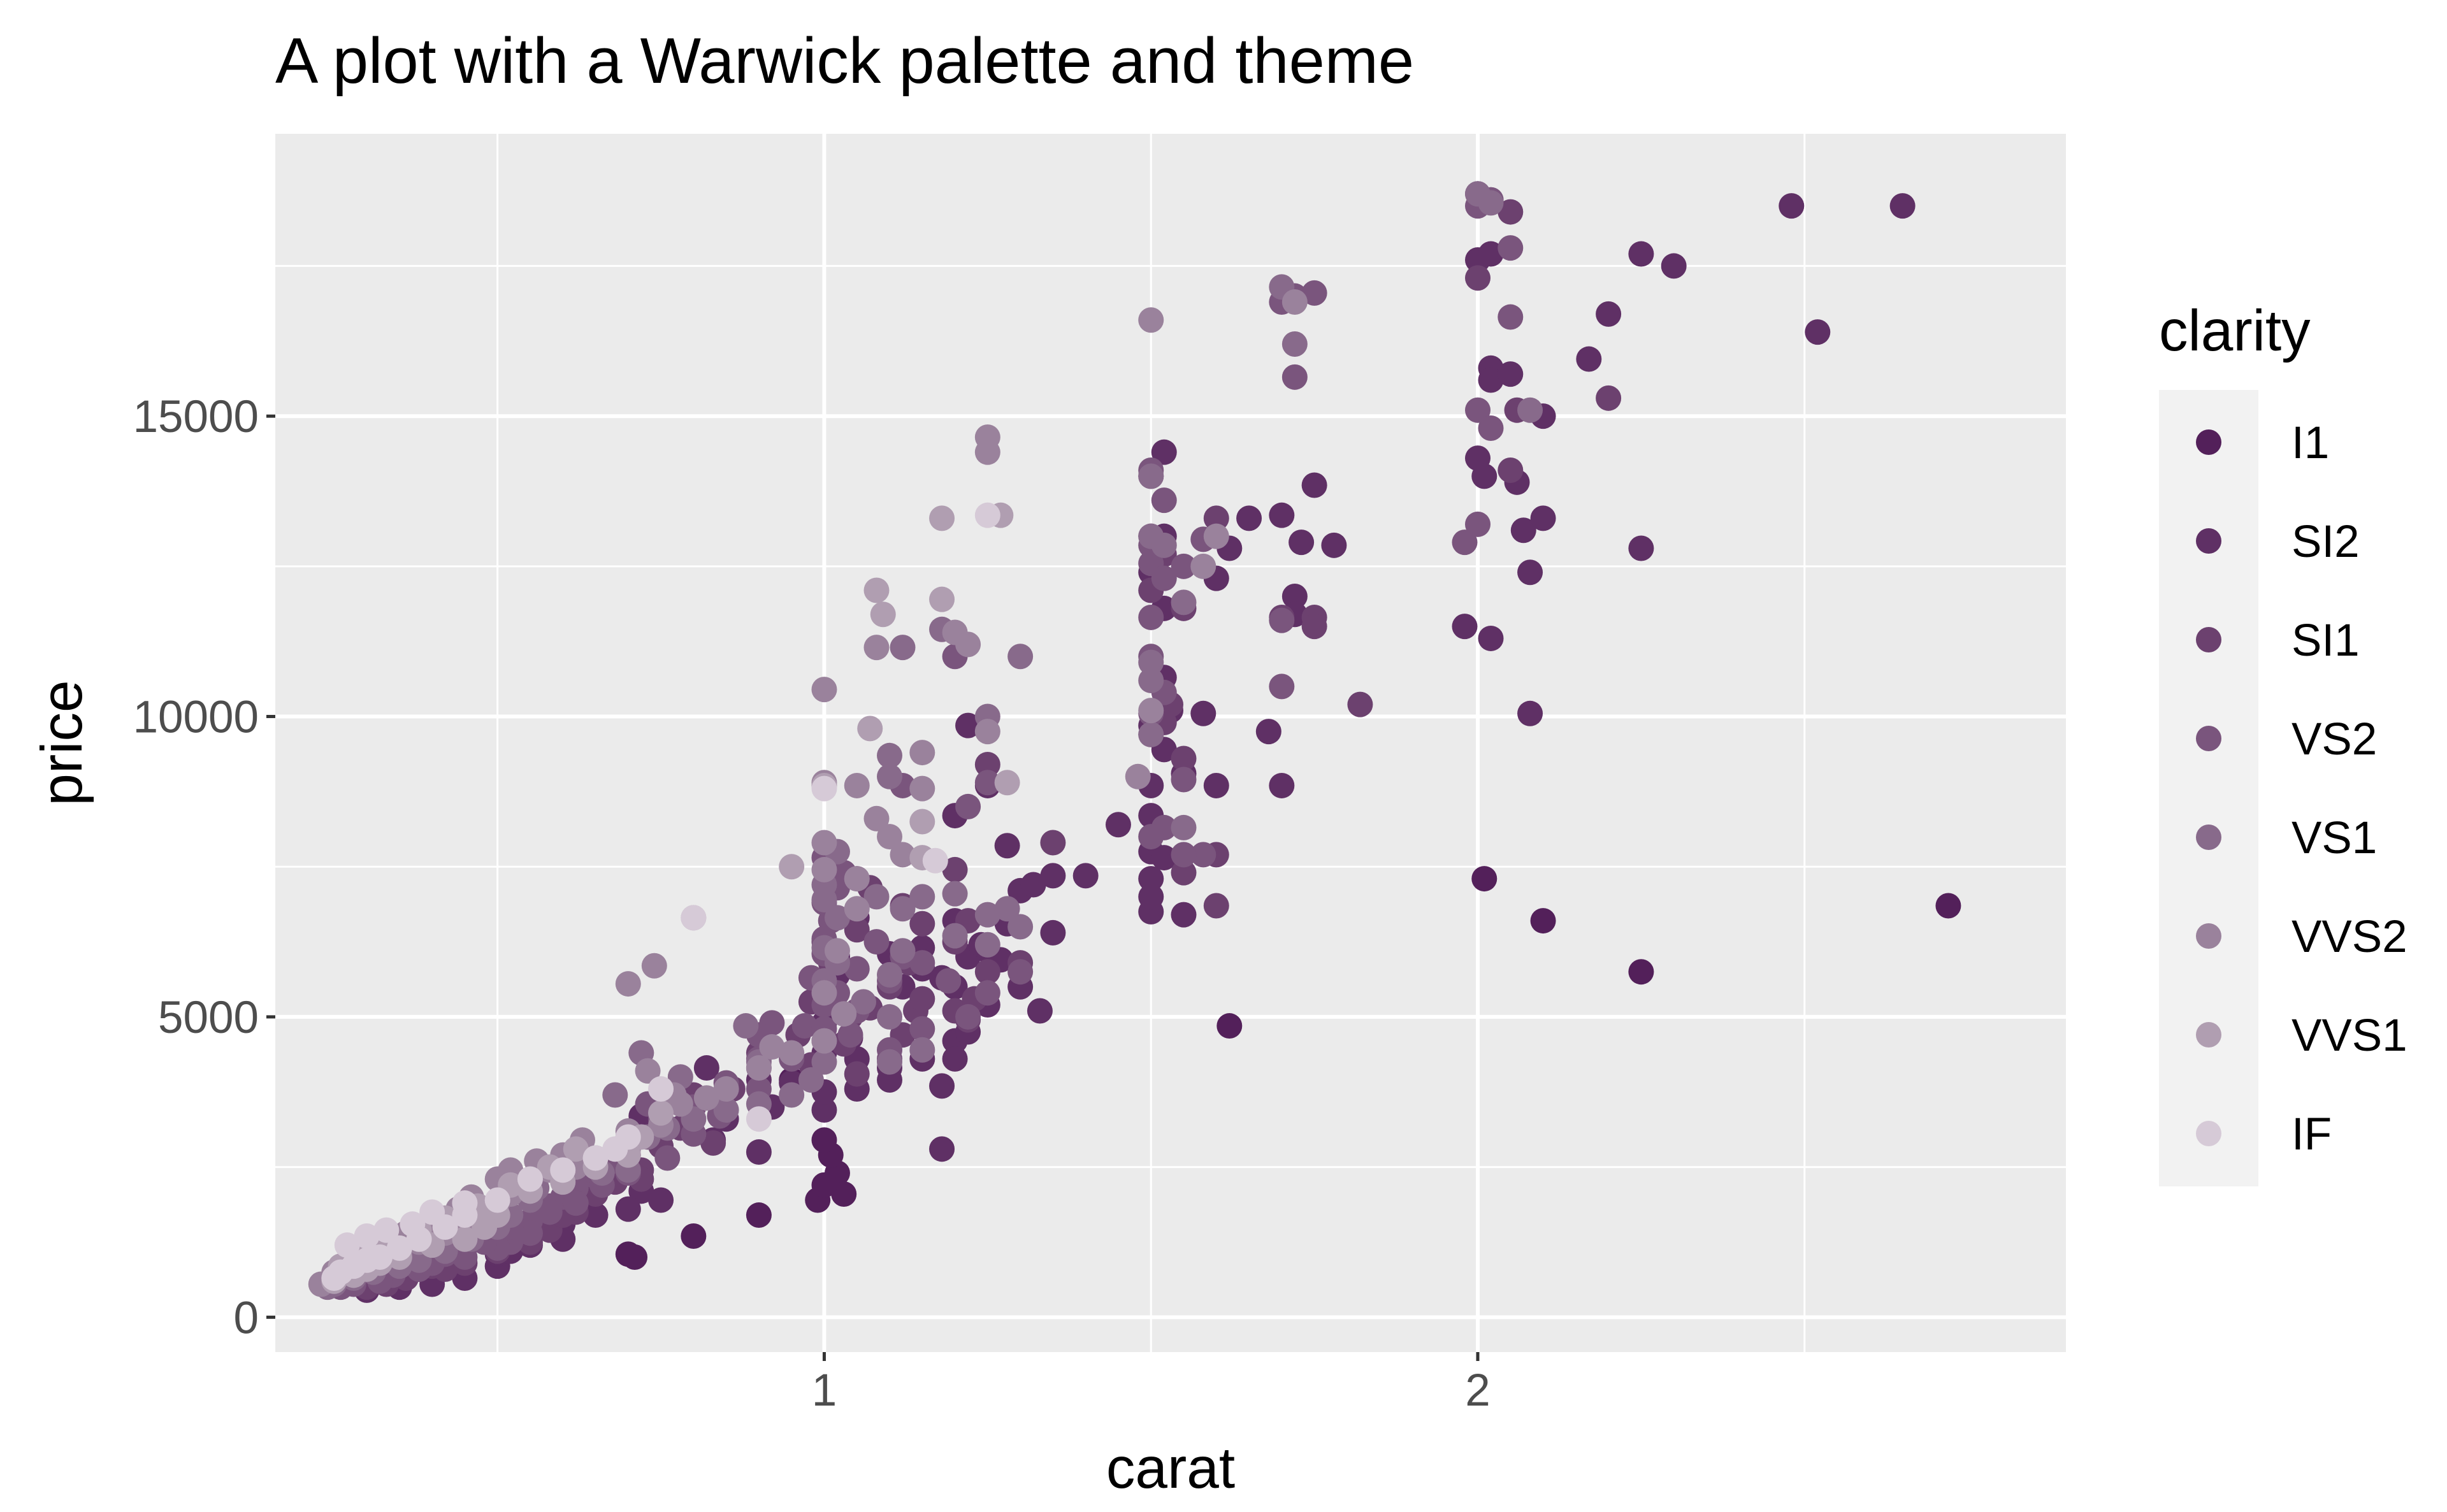 The width and height of the screenshot is (2447, 1512). Describe the element at coordinates (824, 1390) in the screenshot. I see `x-tick-label: 1` at that location.